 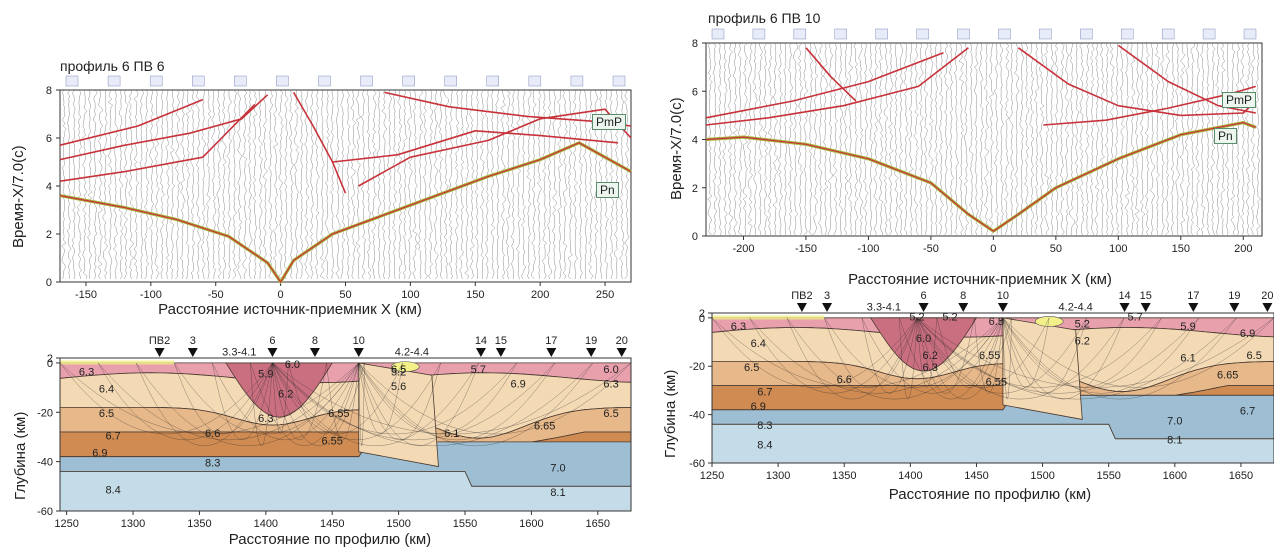 I want to click on left-depth-station-marker, so click(x=621, y=352).